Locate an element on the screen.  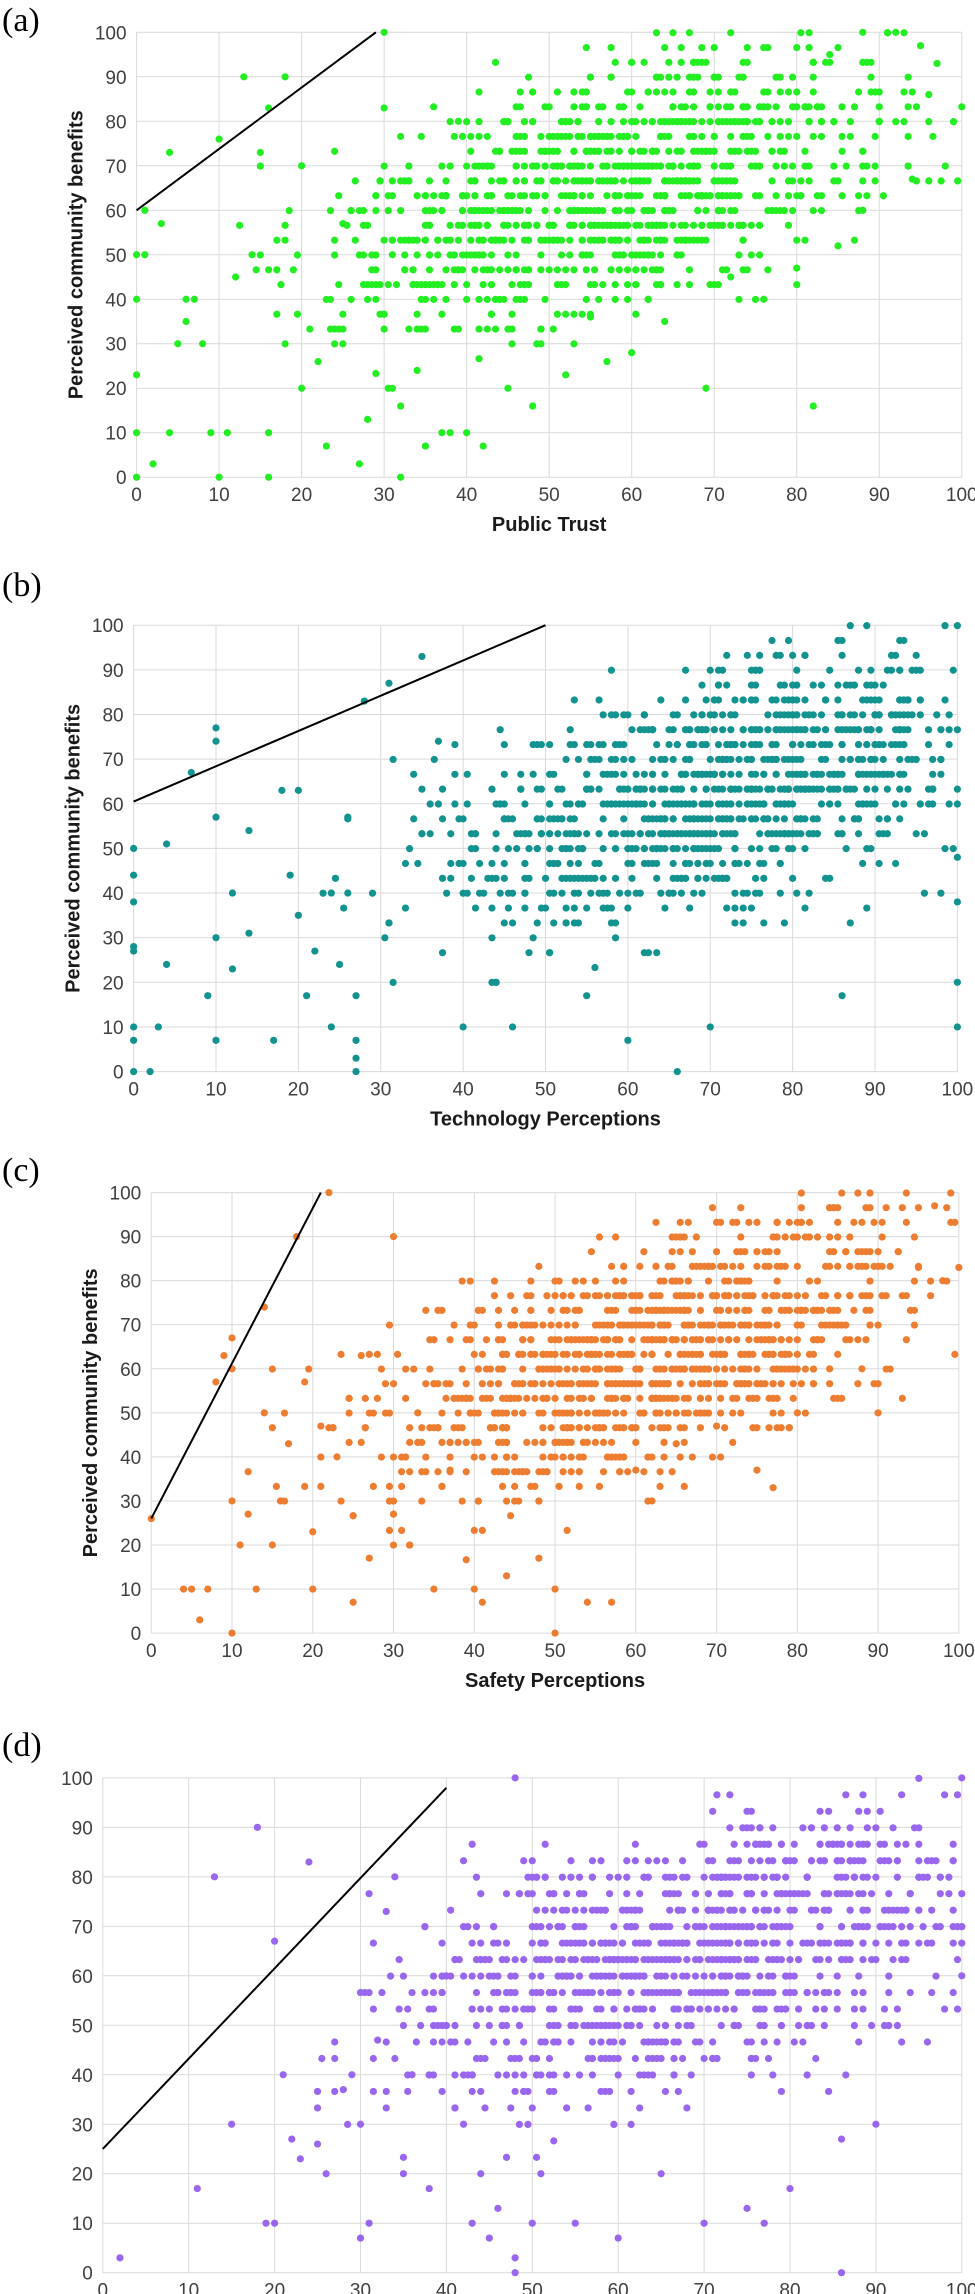
x-tick-label: 60 is located at coordinates (635, 1651).